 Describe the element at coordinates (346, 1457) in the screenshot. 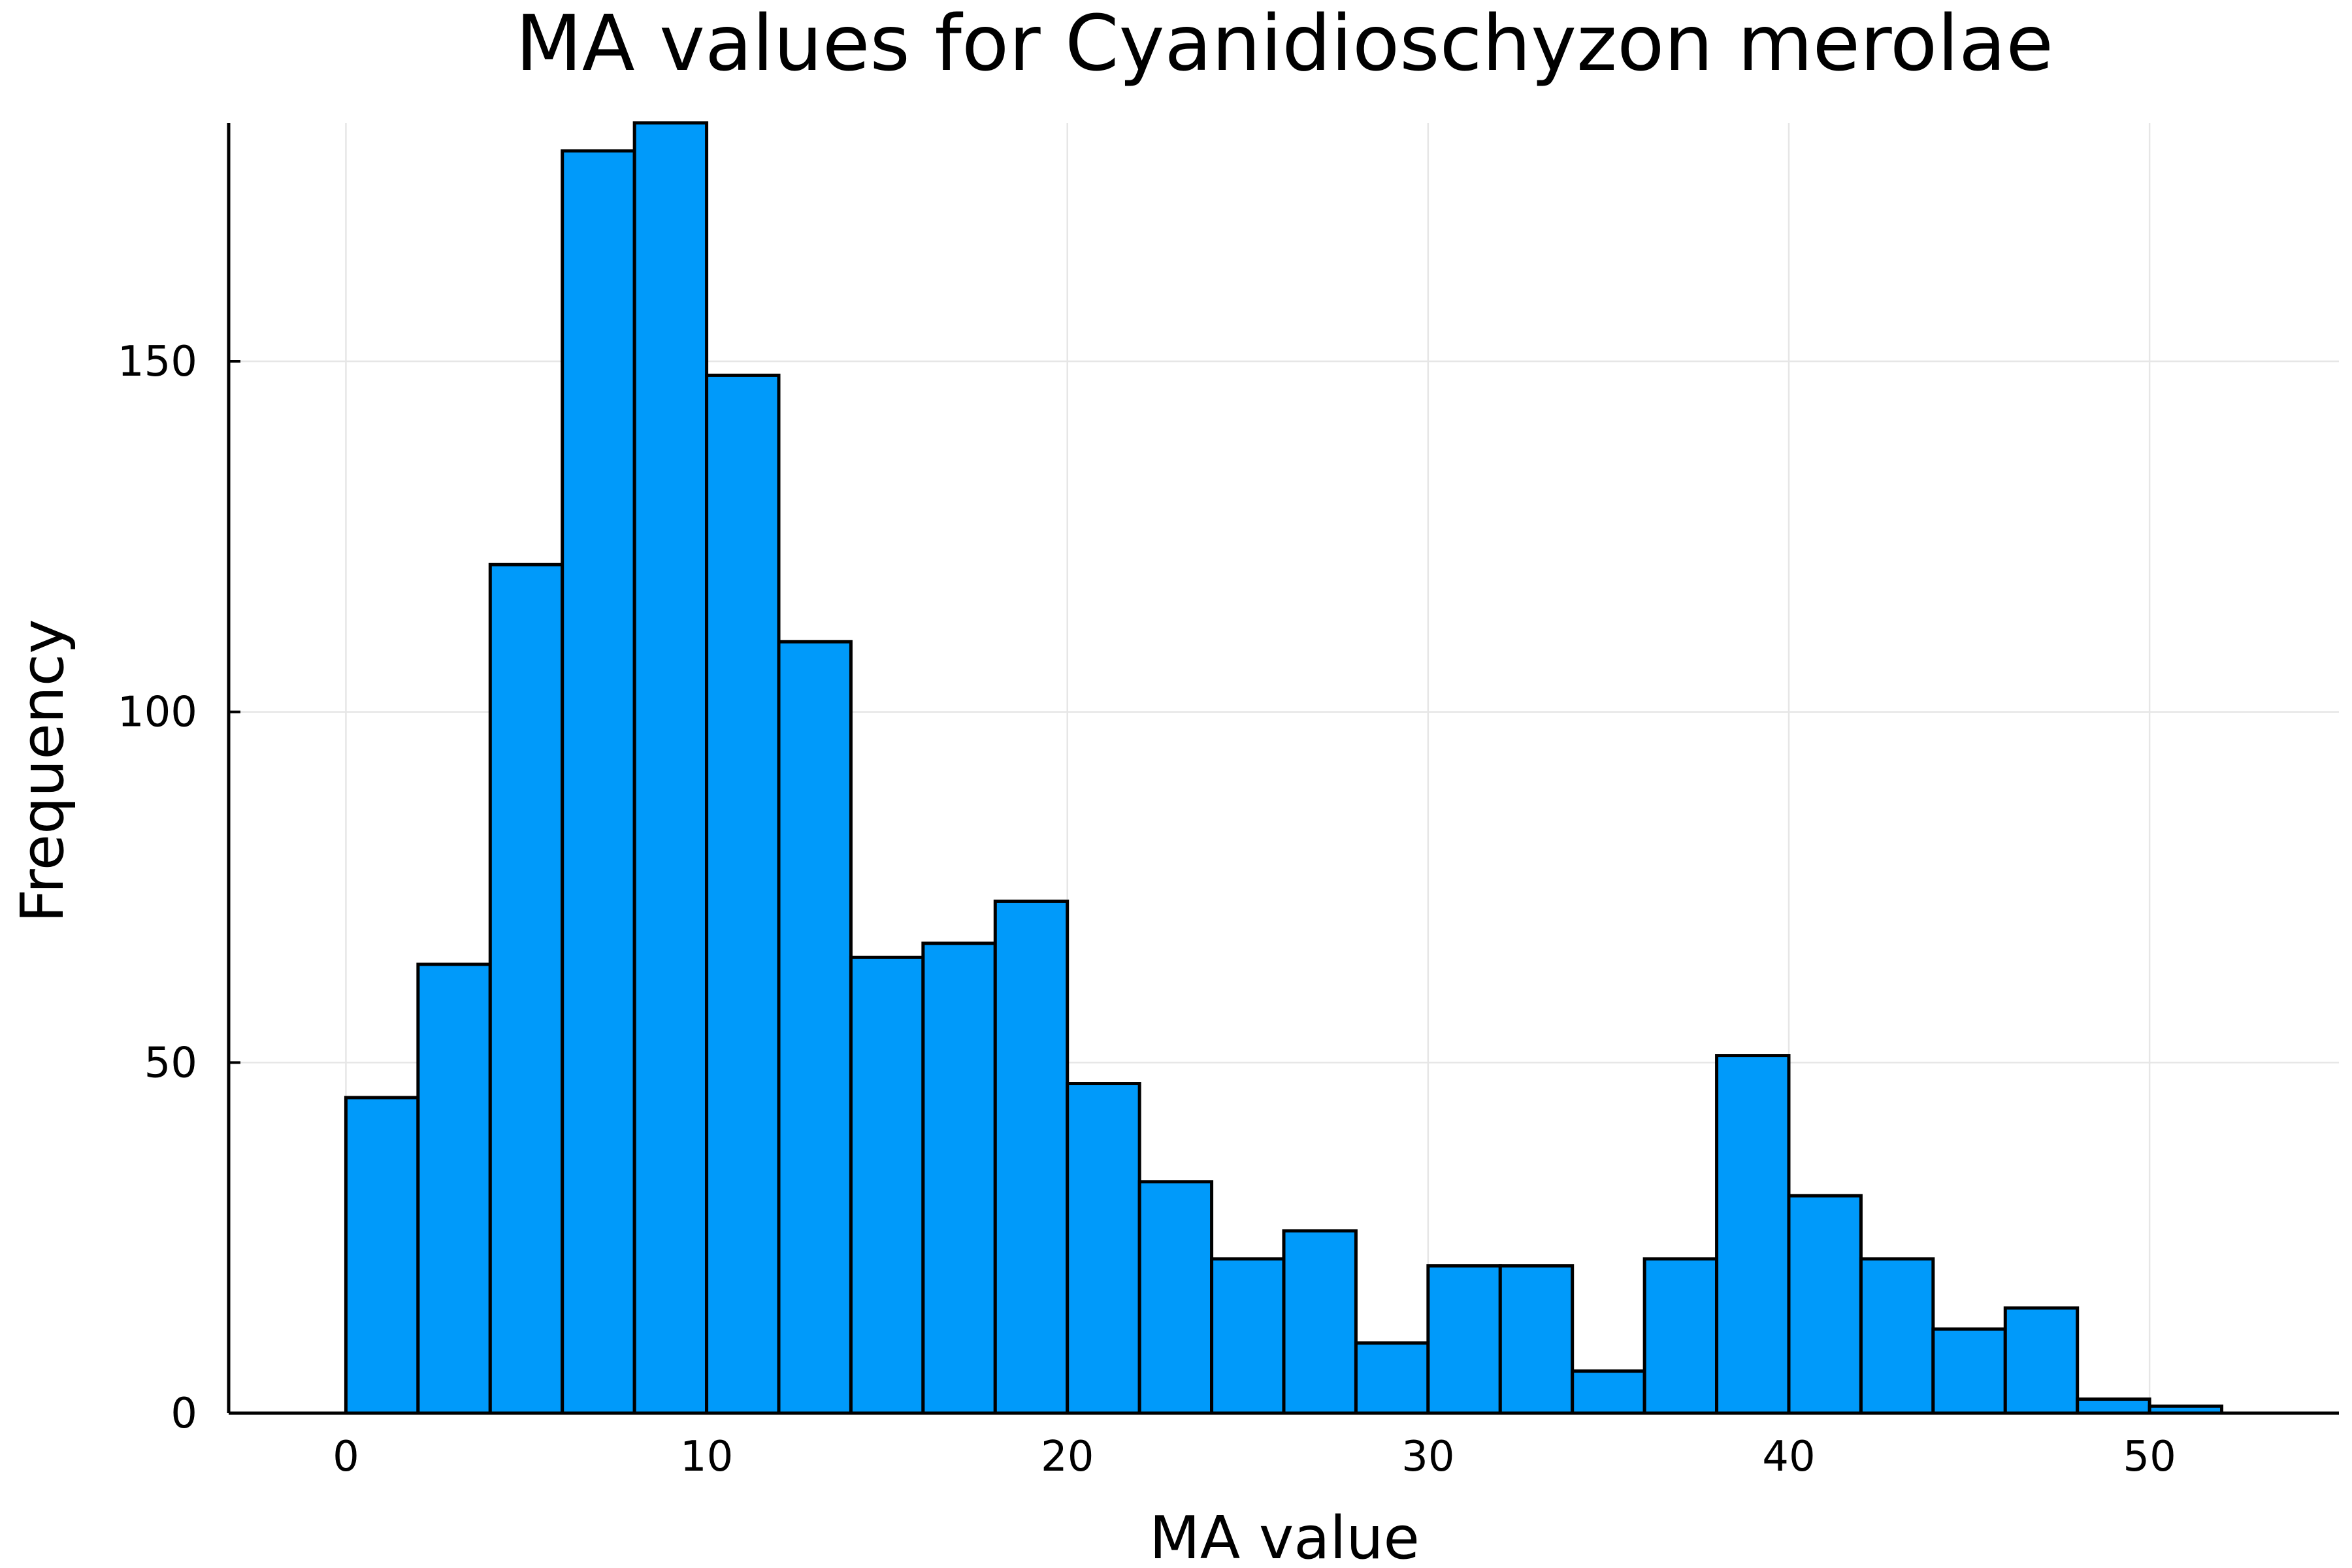

I see `x-tick-label: 0` at that location.